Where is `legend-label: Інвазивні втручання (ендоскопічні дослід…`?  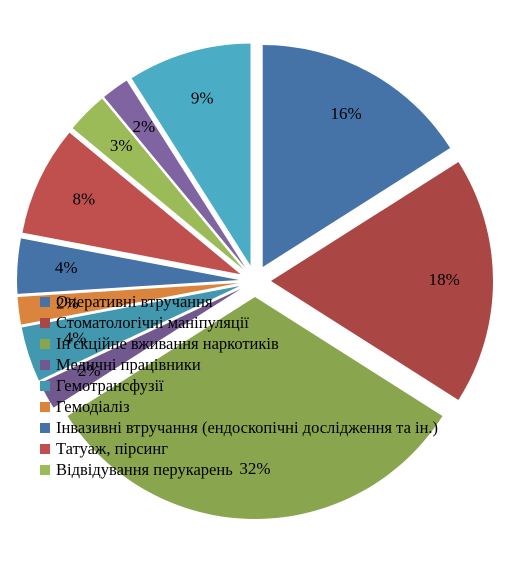 legend-label: Інвазивні втручання (ендоскопічні дослід… is located at coordinates (247, 427).